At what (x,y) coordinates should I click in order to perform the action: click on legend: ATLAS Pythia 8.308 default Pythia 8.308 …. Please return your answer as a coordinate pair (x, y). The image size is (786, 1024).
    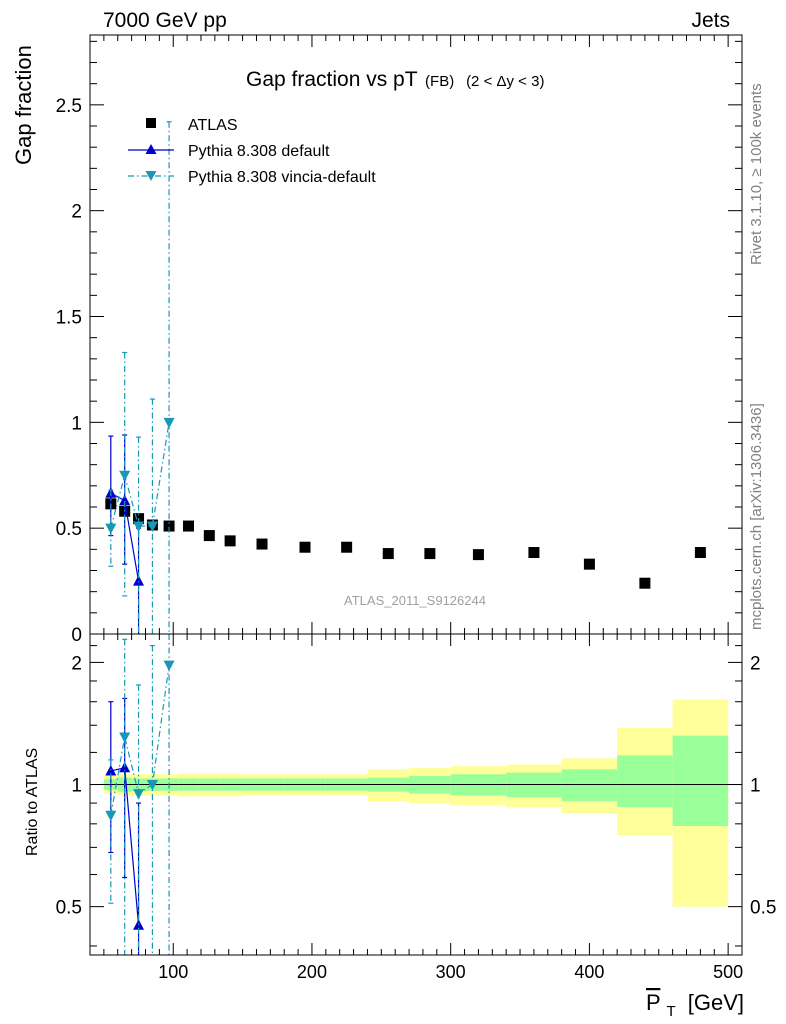
    Looking at the image, I should click on (252, 151).